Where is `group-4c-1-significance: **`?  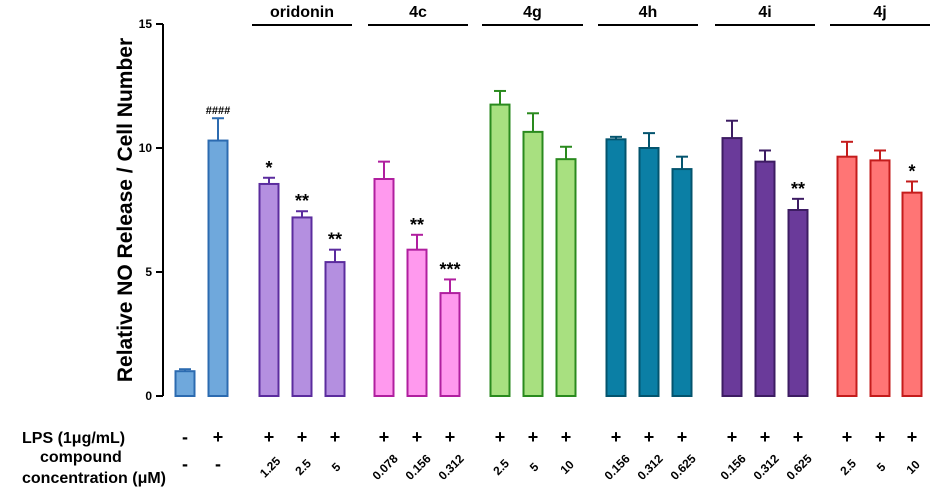
group-4c-1-significance: ** is located at coordinates (417, 225).